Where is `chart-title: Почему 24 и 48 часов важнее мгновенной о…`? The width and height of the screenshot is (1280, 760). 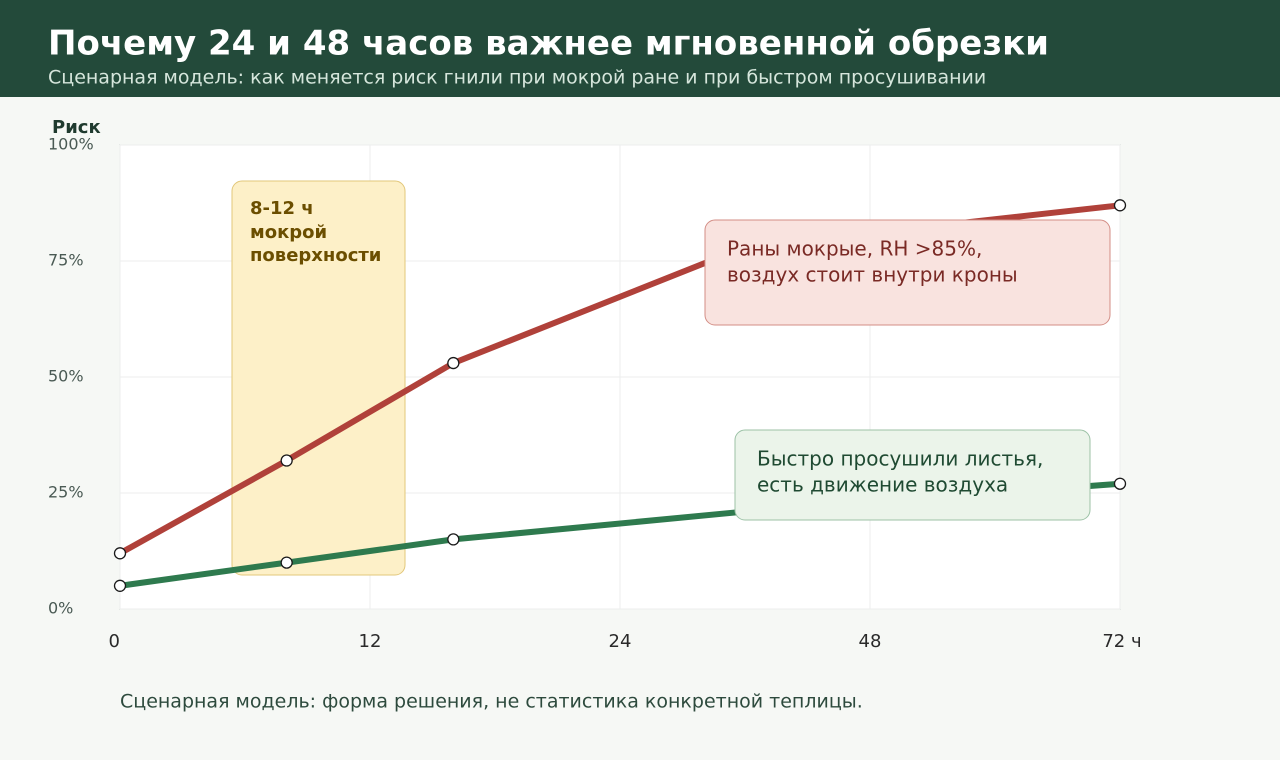
chart-title: Почему 24 и 48 часов важнее мгновенной о… is located at coordinates (548, 44).